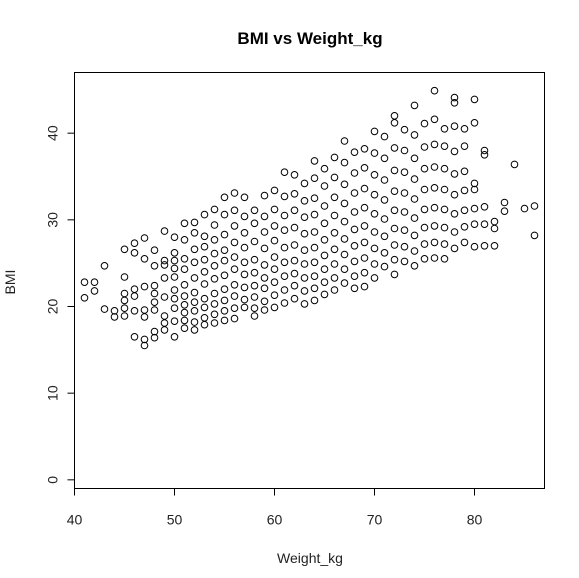  Describe the element at coordinates (475, 520) in the screenshot. I see `x-tick-label: 80` at that location.